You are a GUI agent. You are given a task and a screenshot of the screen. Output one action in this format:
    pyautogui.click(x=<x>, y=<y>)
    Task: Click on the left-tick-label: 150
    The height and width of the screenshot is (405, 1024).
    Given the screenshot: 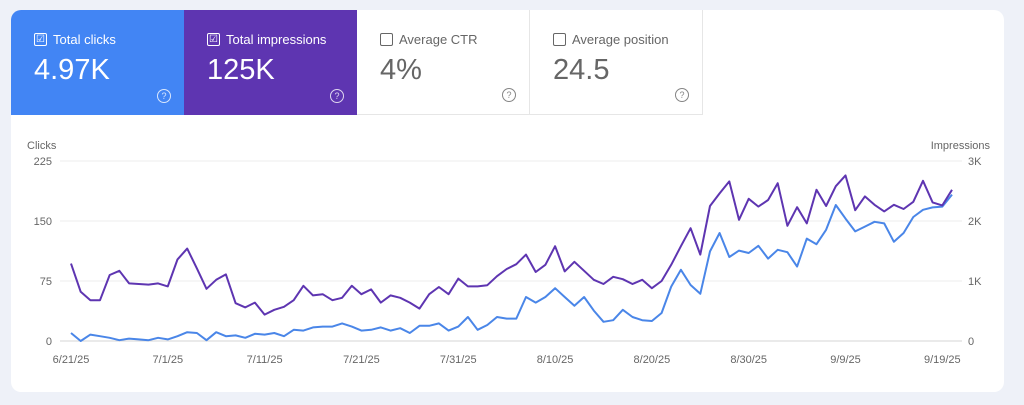 What is the action you would take?
    pyautogui.click(x=43, y=222)
    